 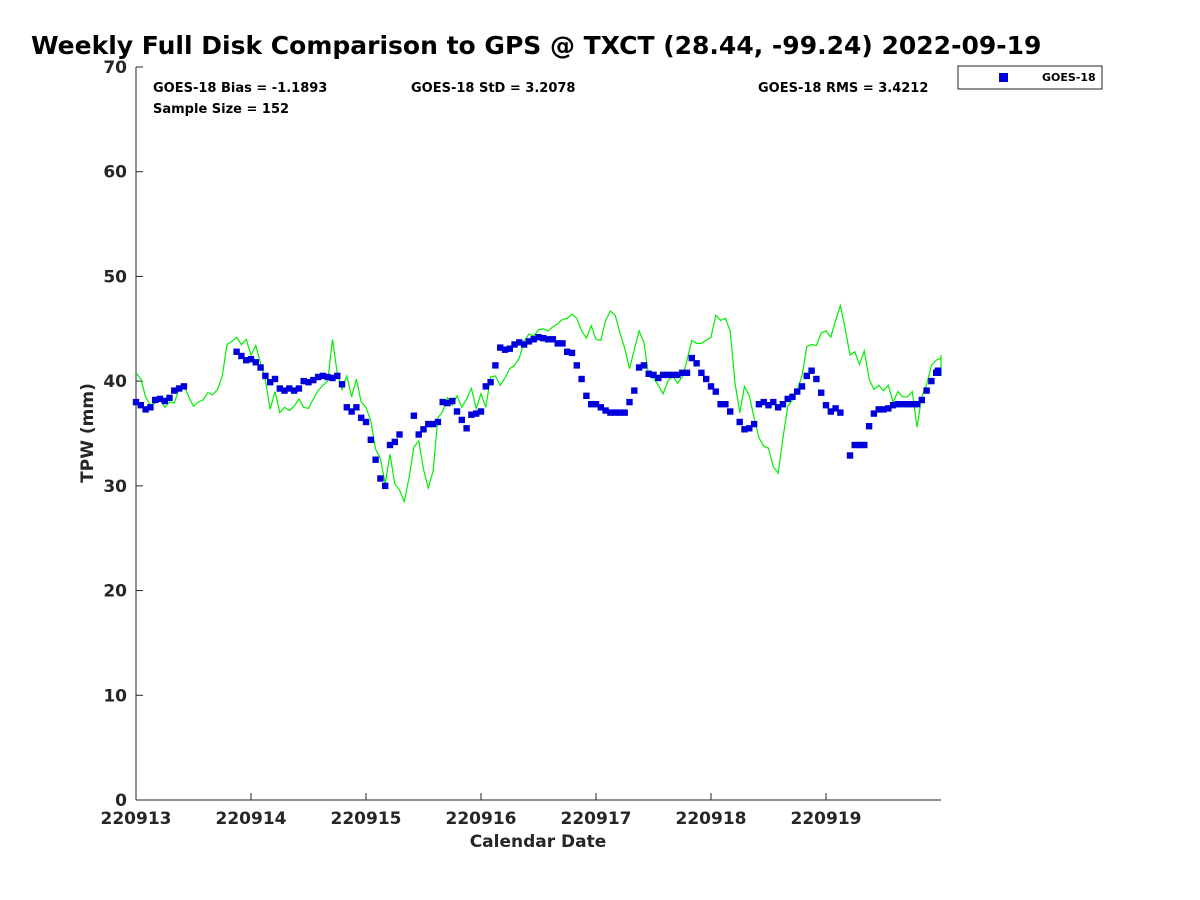 What do you see at coordinates (115, 68) in the screenshot?
I see `y-tick-label: 70` at bounding box center [115, 68].